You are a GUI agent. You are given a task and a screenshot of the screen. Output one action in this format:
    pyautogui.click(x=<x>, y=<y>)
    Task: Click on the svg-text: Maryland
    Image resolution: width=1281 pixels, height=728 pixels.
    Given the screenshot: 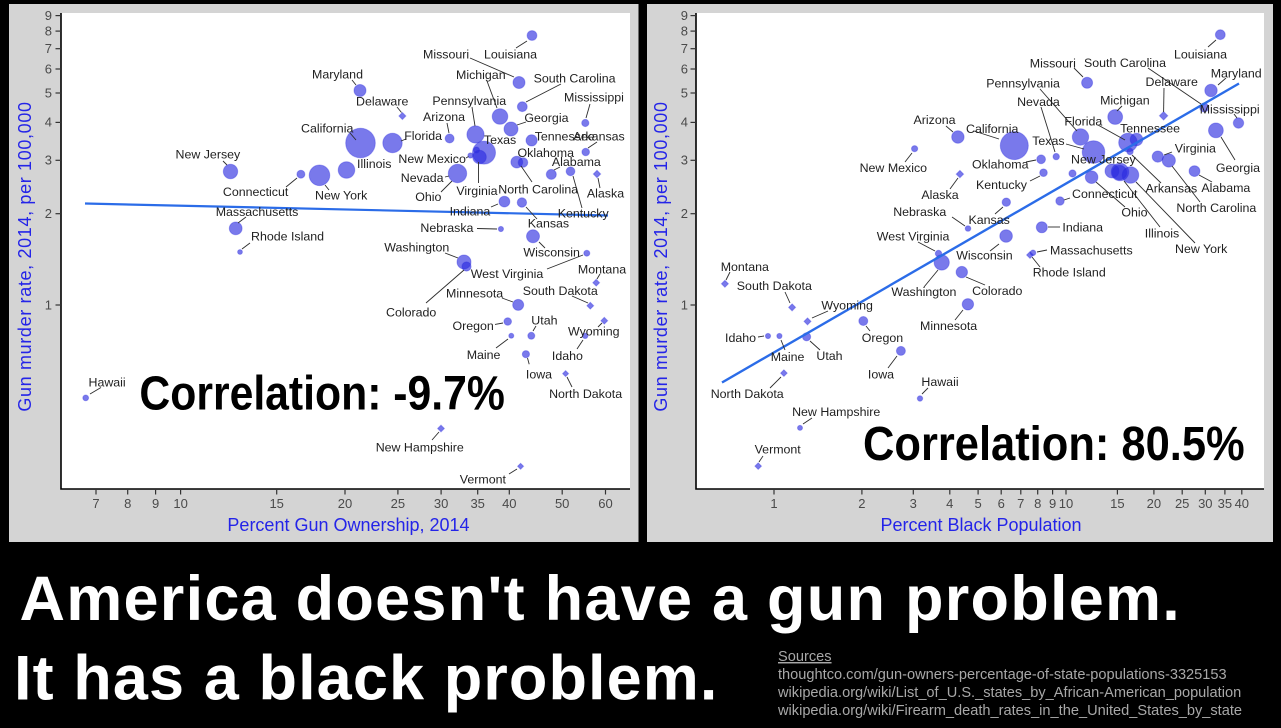 What is the action you would take?
    pyautogui.click(x=1236, y=74)
    